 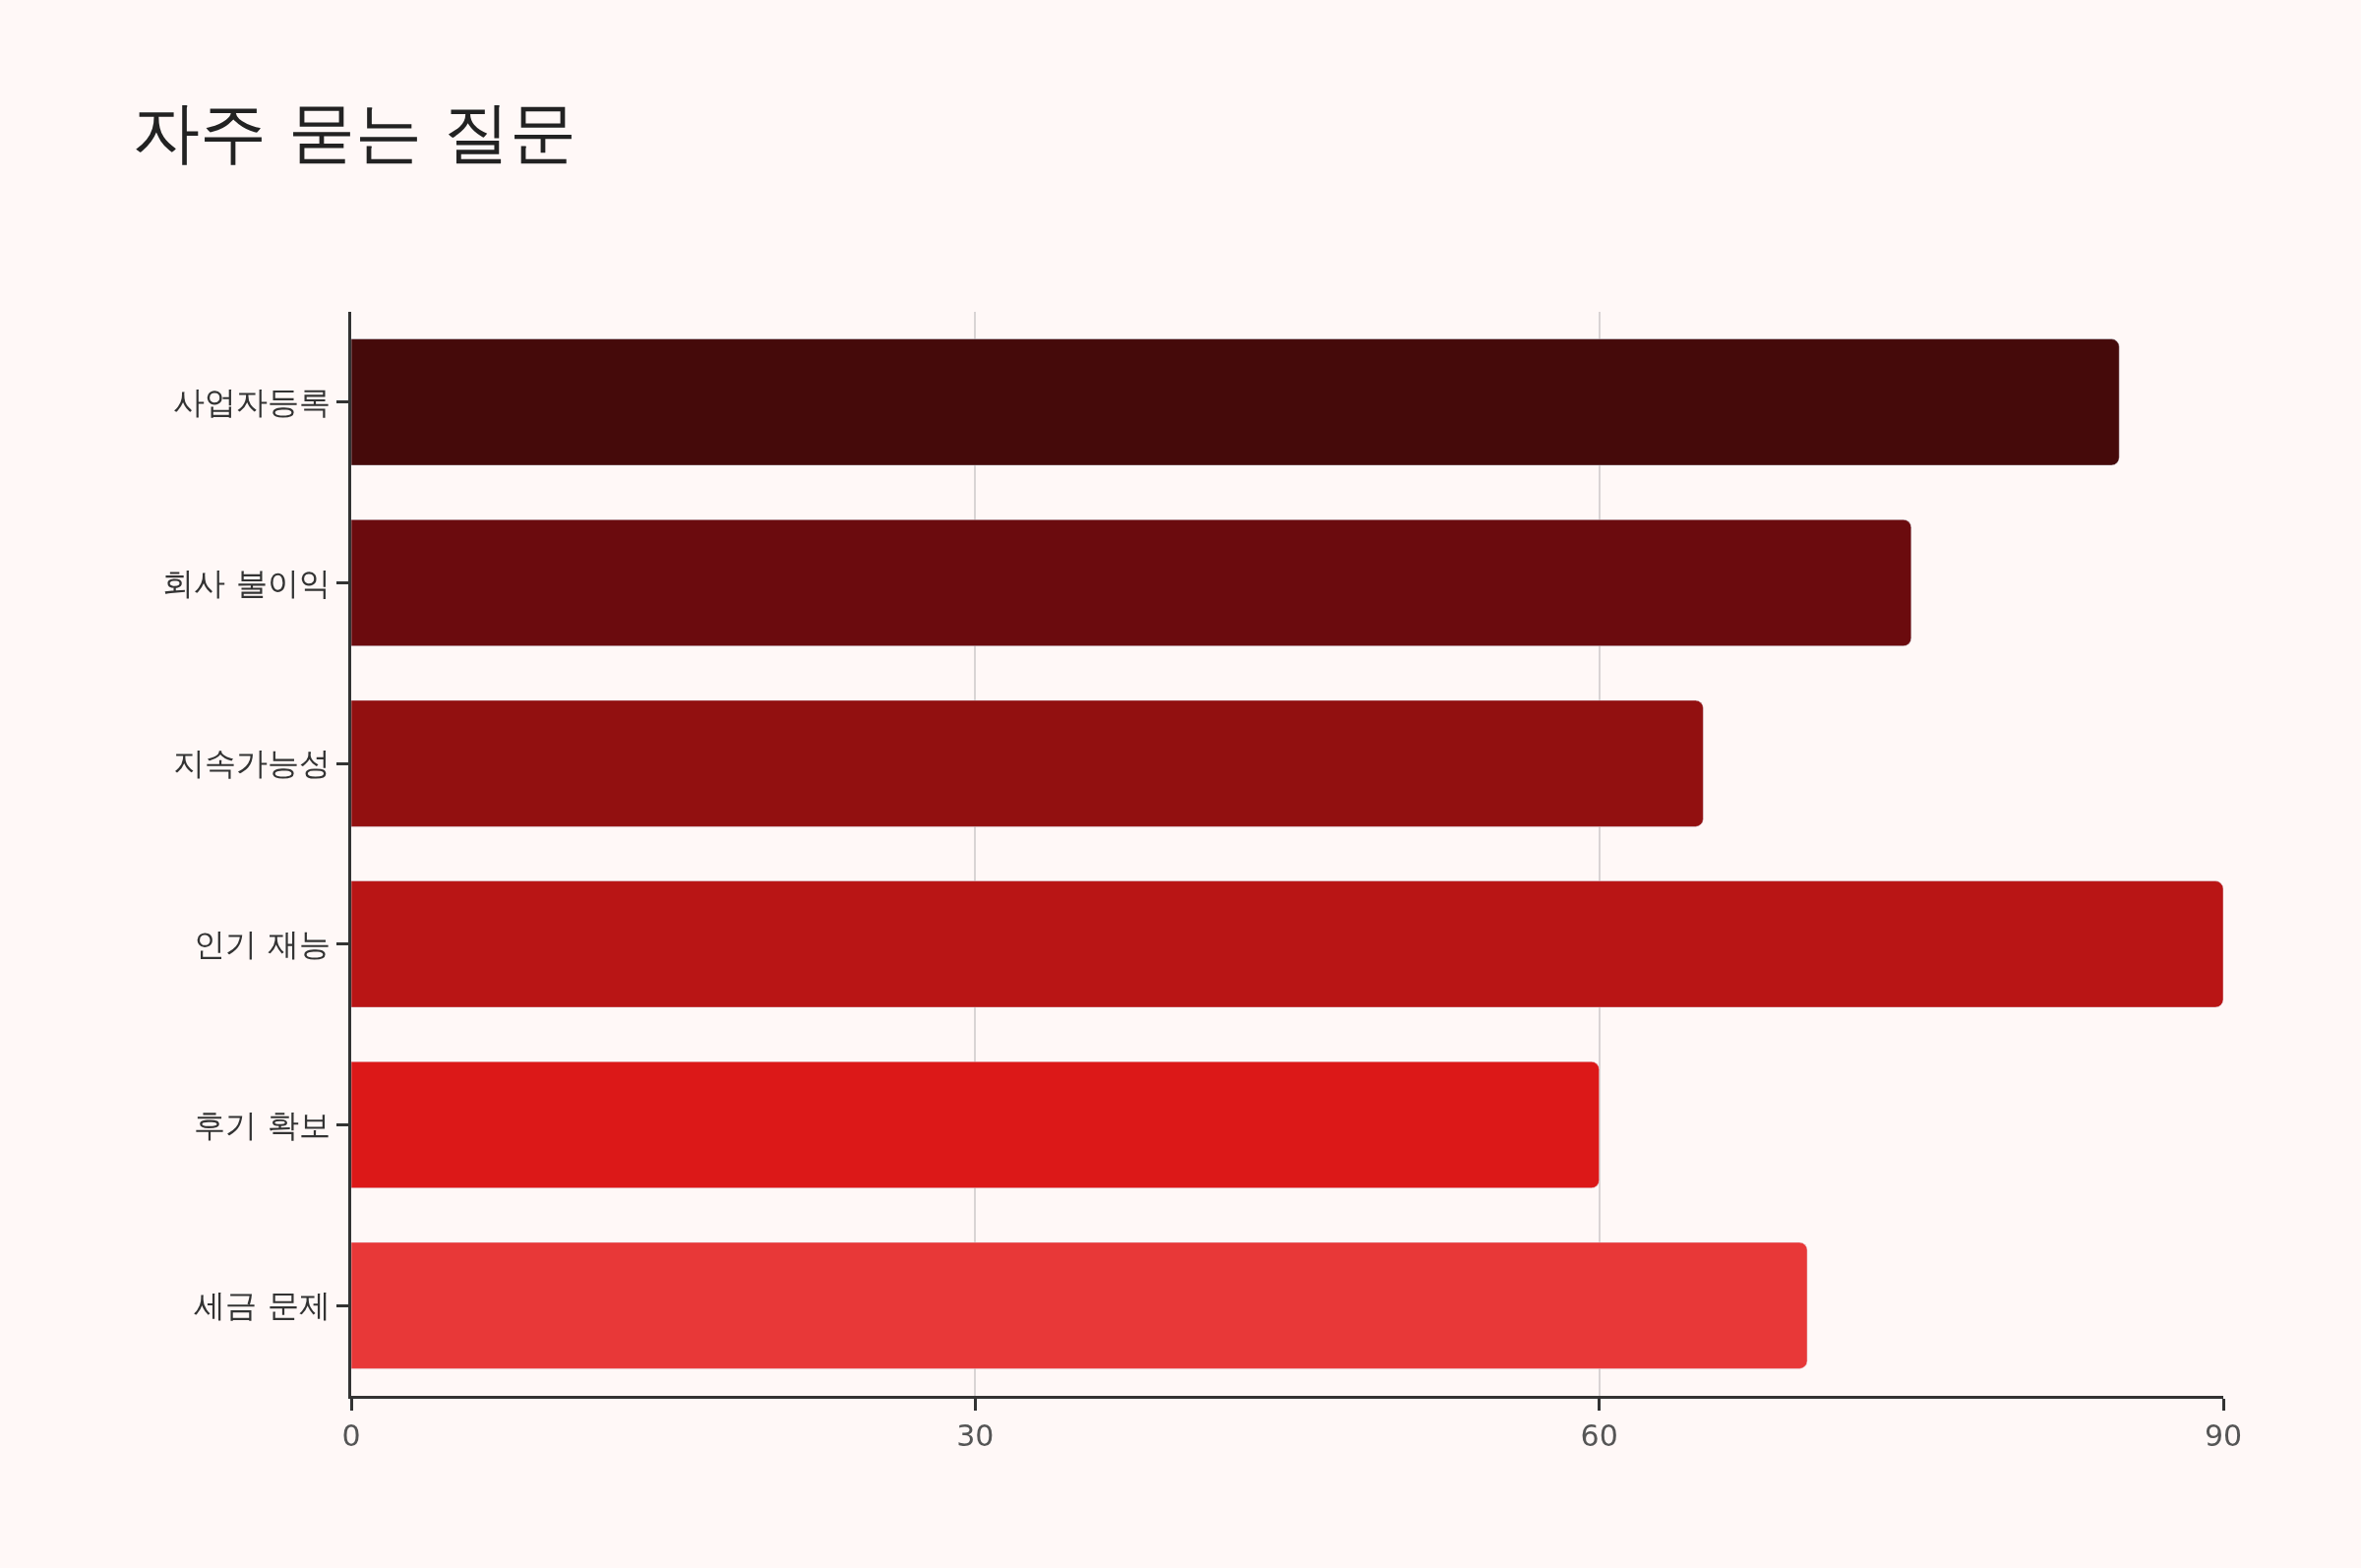 What do you see at coordinates (2223, 1435) in the screenshot?
I see `x-tick-label: 90` at bounding box center [2223, 1435].